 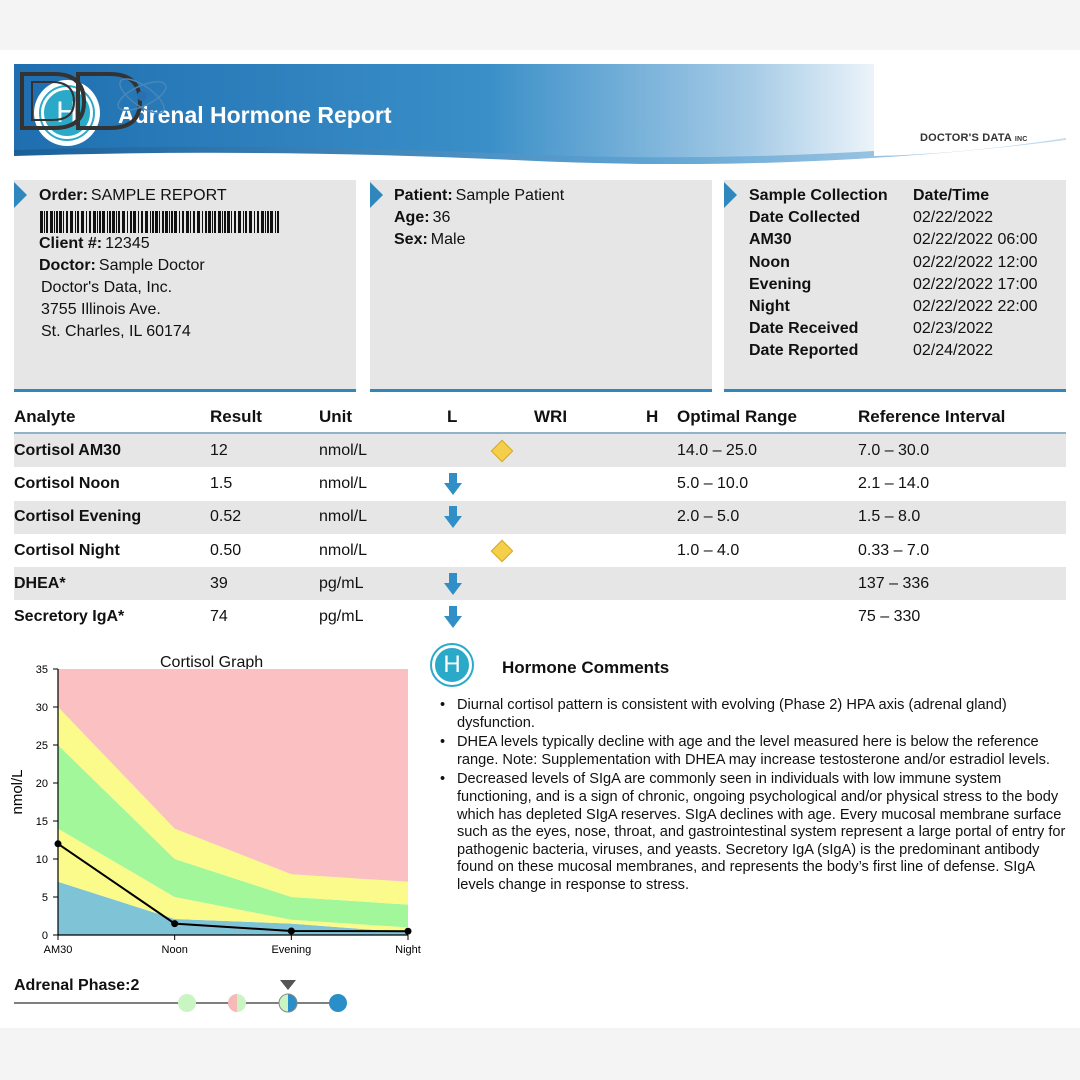 I want to click on analyte-cell: DHEA*, so click(x=40, y=583).